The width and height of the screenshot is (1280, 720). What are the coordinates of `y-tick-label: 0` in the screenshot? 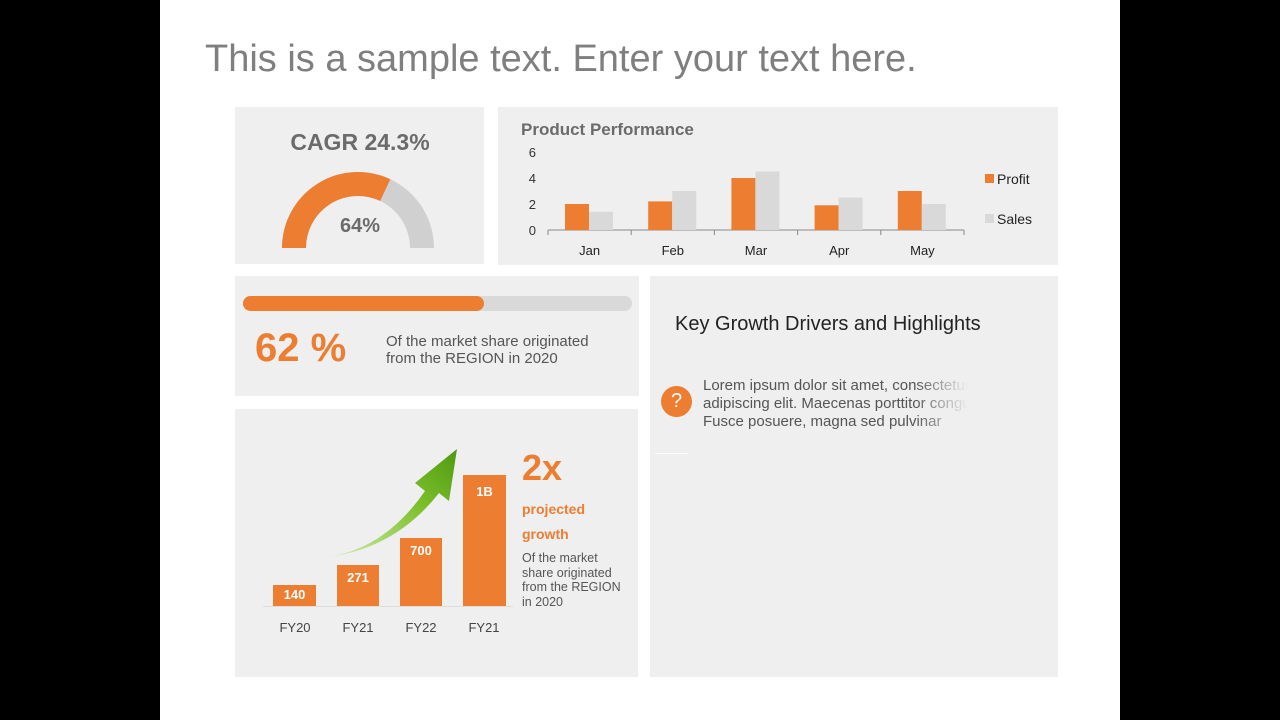 It's located at (532, 230).